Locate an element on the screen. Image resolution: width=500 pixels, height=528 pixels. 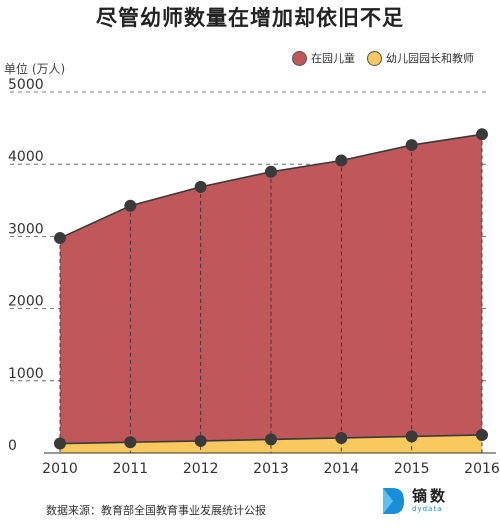
point-children-2016 is located at coordinates (482, 134).